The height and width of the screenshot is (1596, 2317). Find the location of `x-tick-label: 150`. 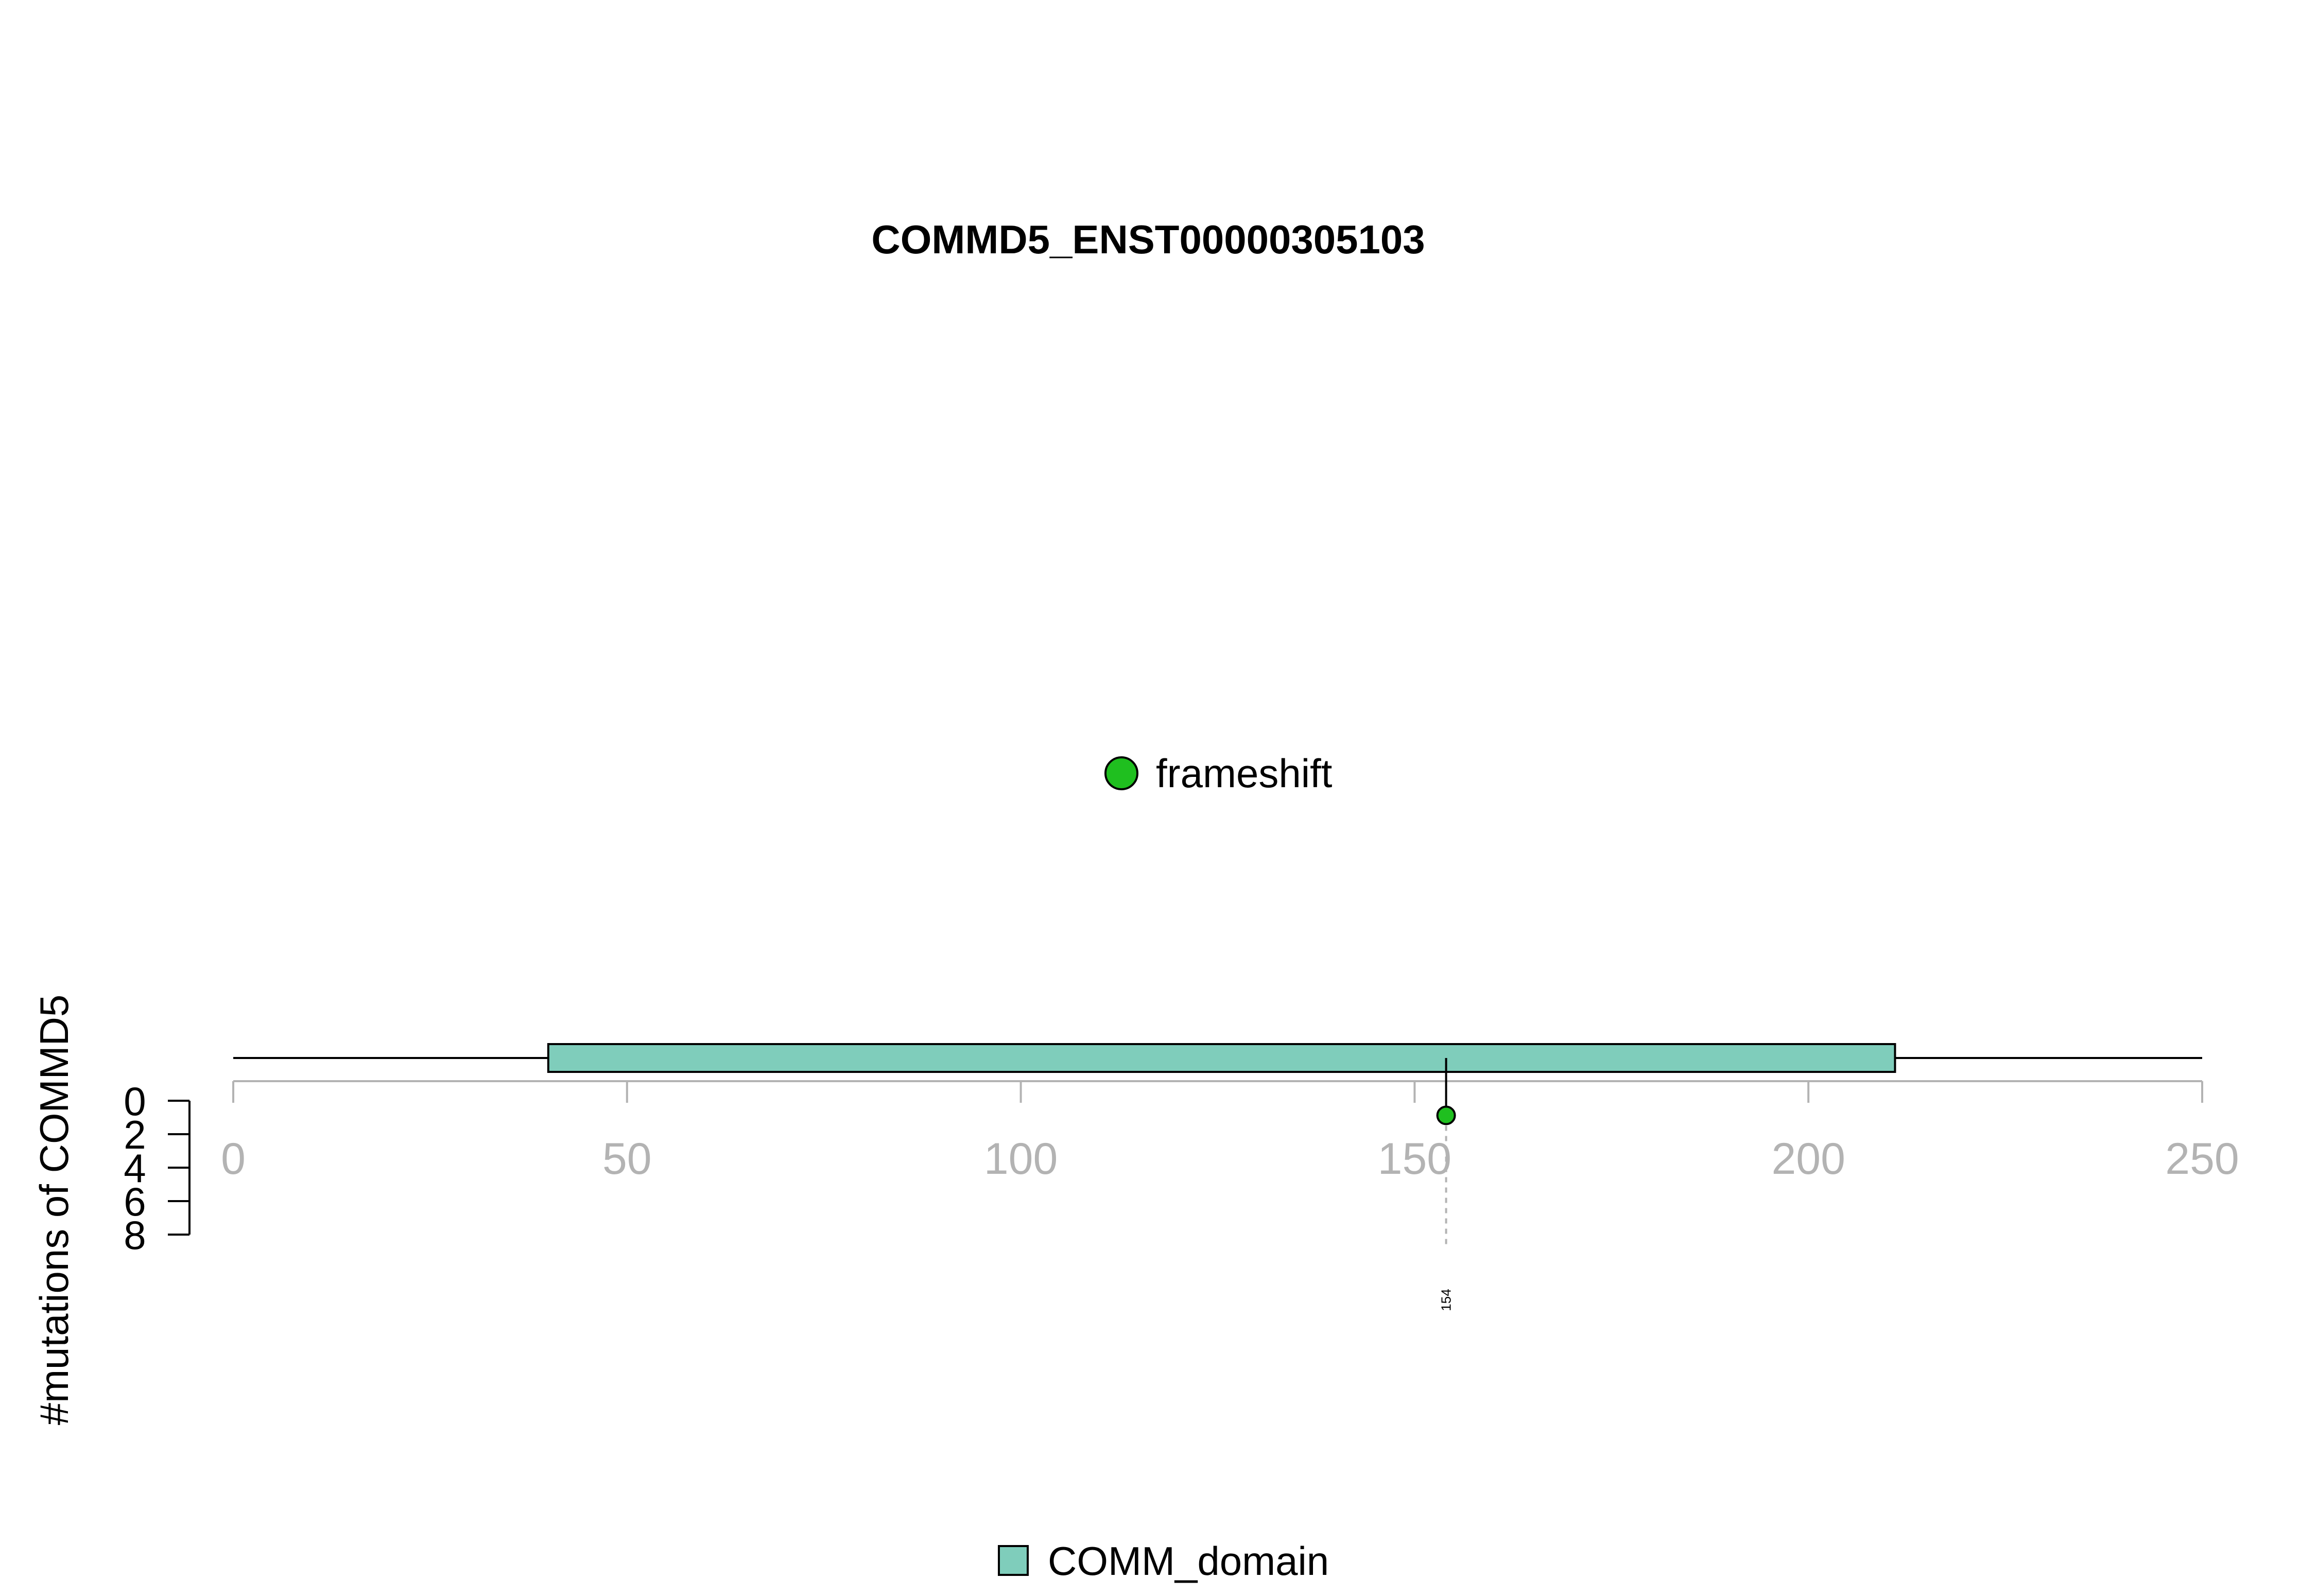

x-tick-label: 150 is located at coordinates (1415, 1159).